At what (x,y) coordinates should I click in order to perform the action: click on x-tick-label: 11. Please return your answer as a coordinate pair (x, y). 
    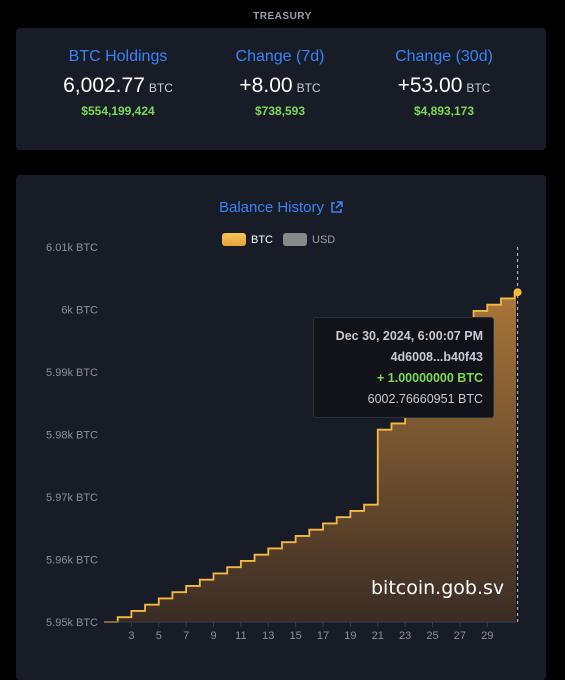
    Looking at the image, I should click on (240, 636).